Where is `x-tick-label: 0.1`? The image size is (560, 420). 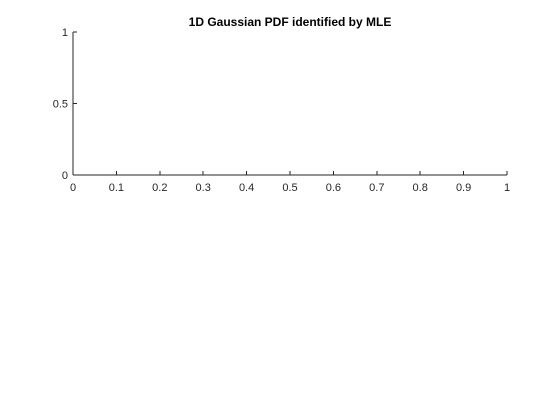 x-tick-label: 0.1 is located at coordinates (116, 188).